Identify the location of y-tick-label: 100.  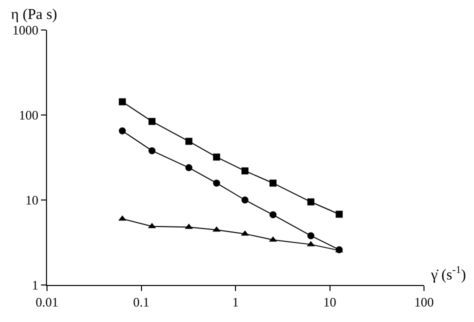
(28, 115).